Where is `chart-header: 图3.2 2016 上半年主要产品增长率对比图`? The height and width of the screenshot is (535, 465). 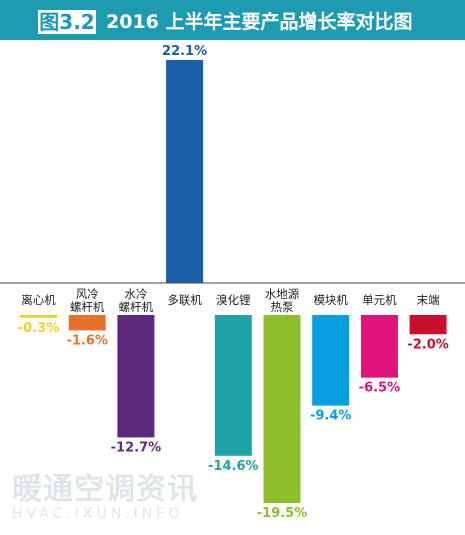
chart-header: 图3.2 2016 上半年主要产品增长率对比图 is located at coordinates (232, 20).